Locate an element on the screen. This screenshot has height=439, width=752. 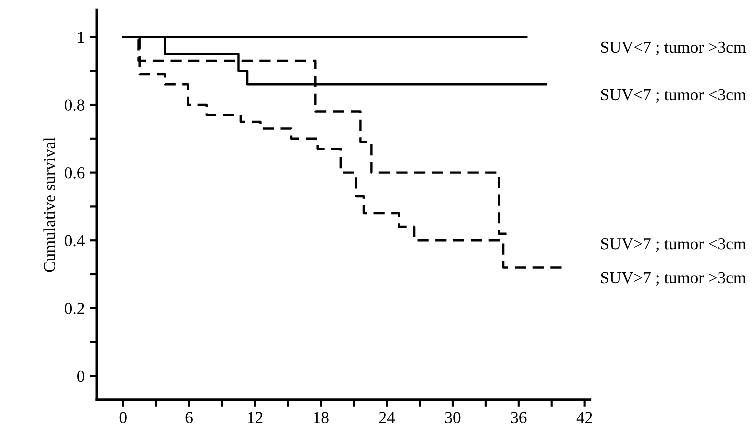
x-tick-label: 24 is located at coordinates (387, 418).